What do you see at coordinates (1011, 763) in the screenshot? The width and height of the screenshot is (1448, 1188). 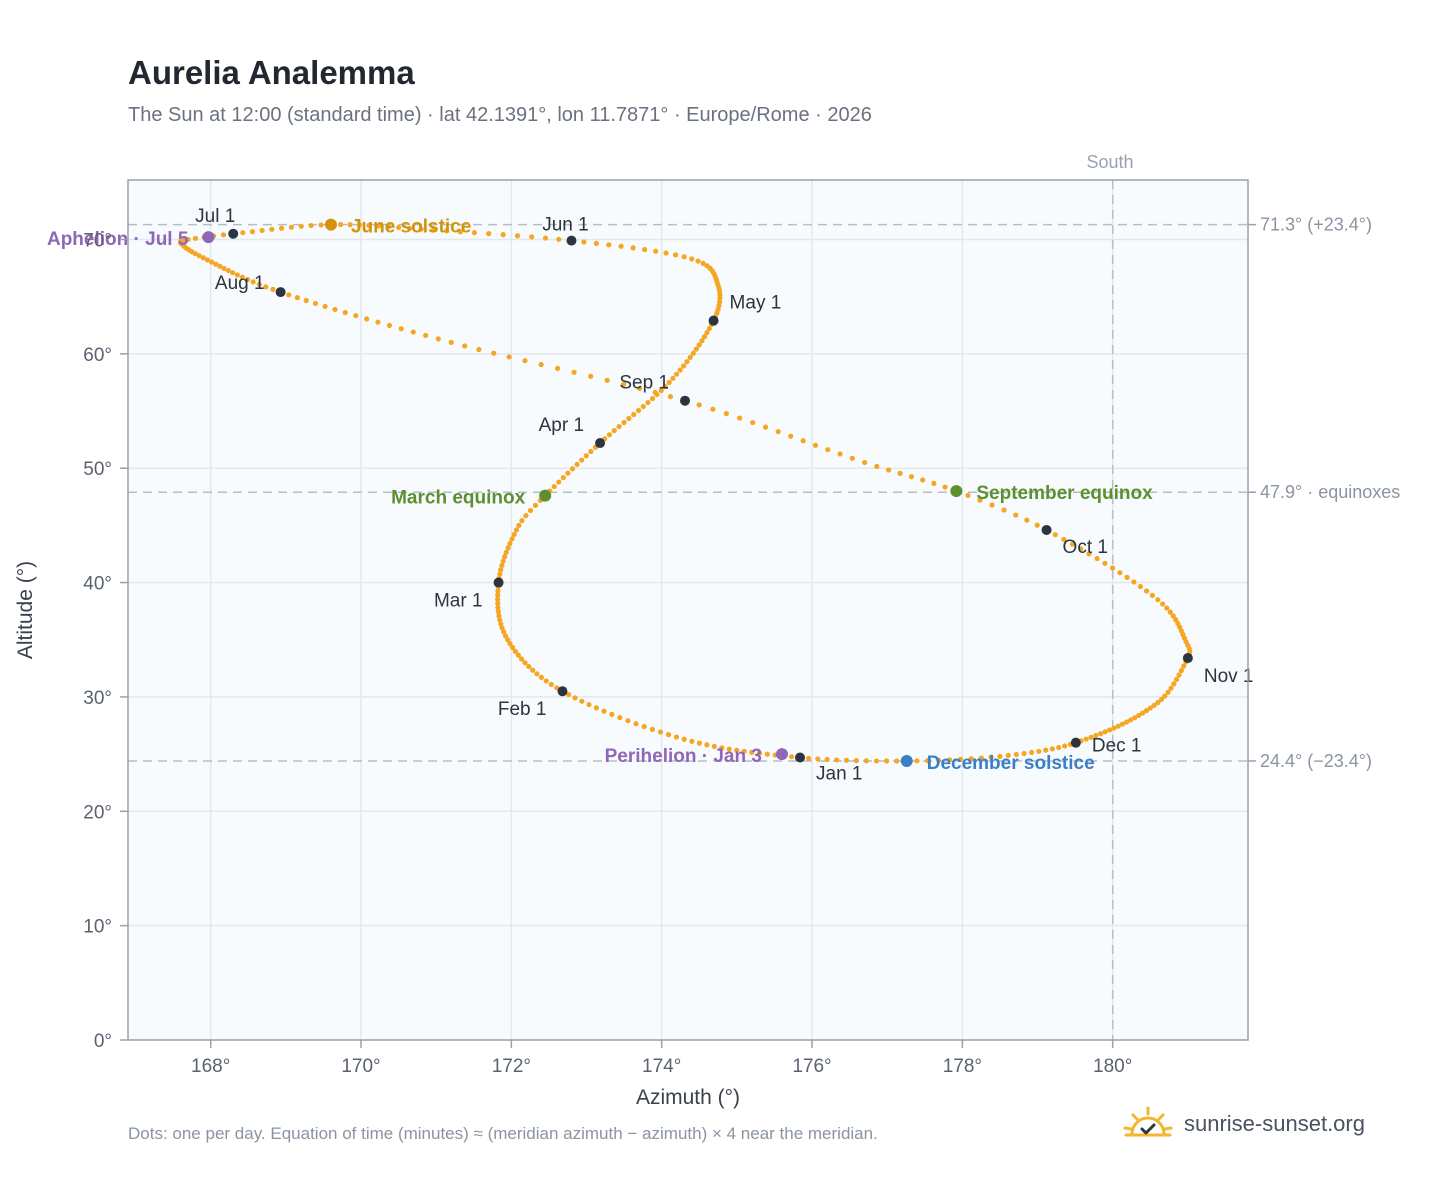 I see `event-label: December solstice` at bounding box center [1011, 763].